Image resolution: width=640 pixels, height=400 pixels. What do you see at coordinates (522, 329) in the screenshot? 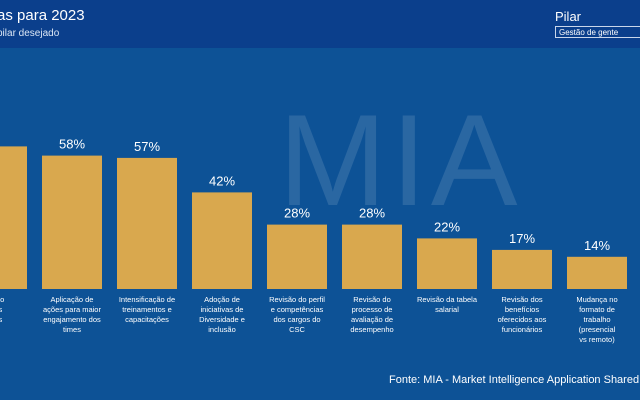
I see `category-label: funcionários` at bounding box center [522, 329].